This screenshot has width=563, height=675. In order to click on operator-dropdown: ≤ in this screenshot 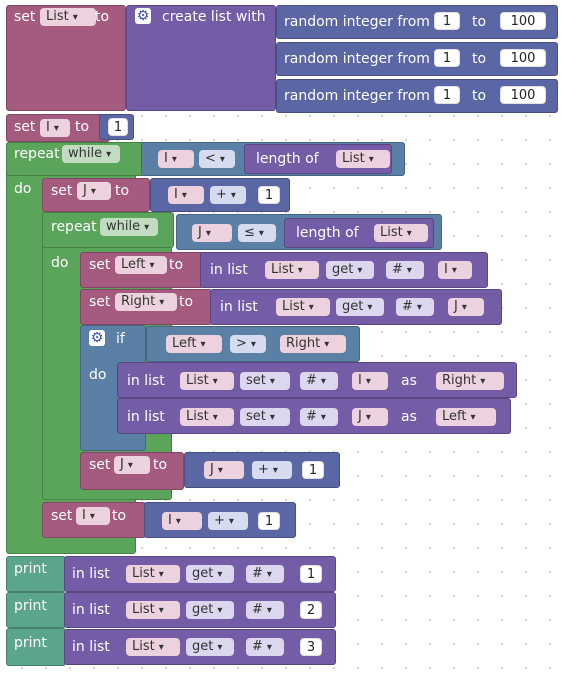, I will do `click(257, 233)`.